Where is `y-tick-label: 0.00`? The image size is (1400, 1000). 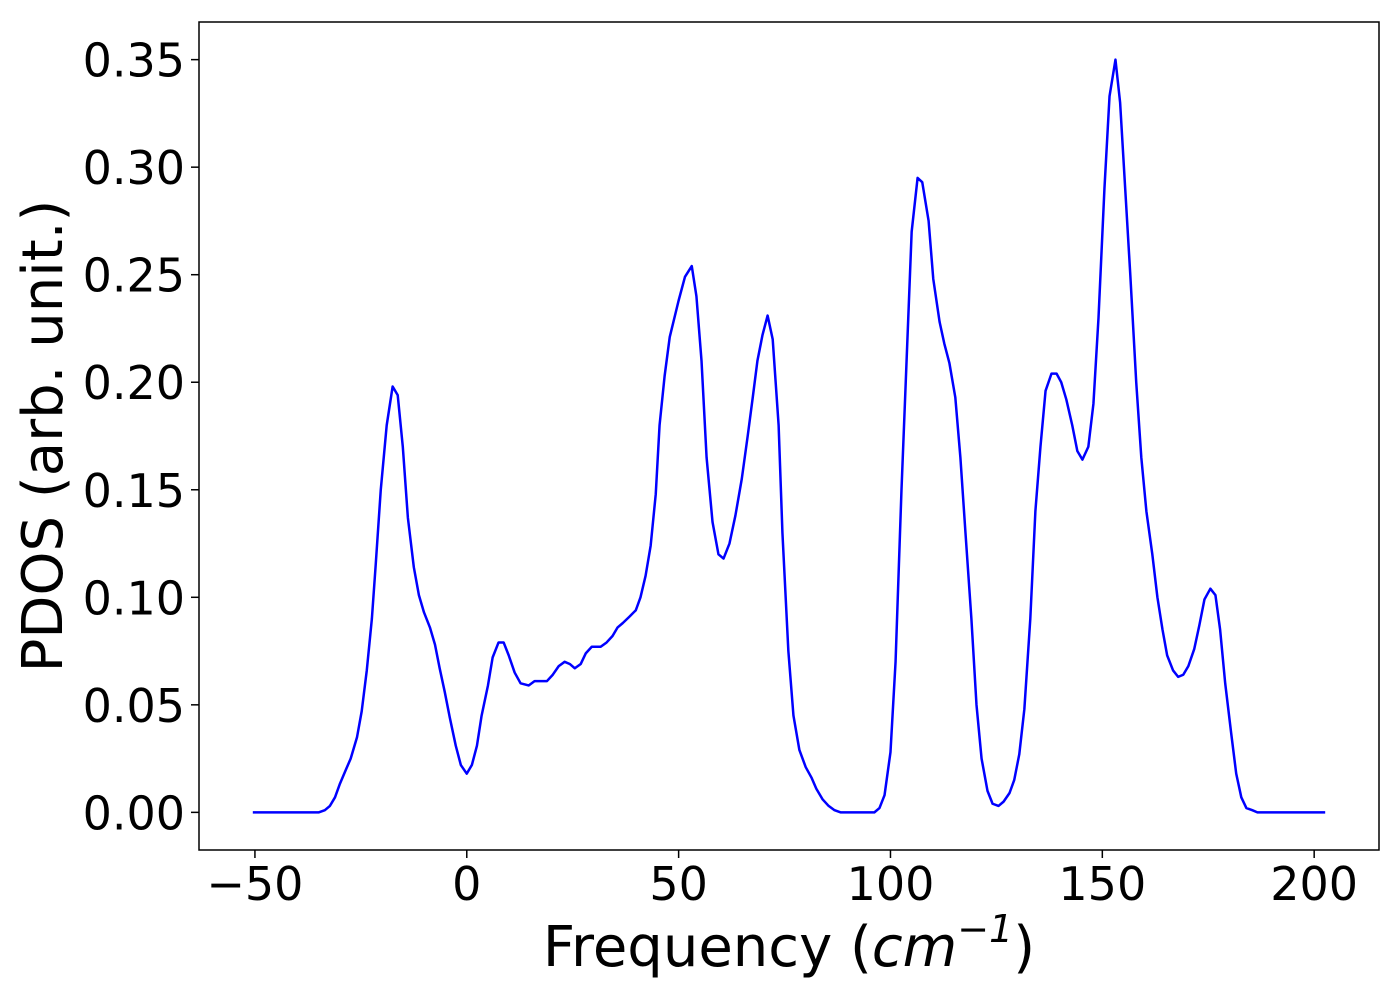 y-tick-label: 0.00 is located at coordinates (134, 813).